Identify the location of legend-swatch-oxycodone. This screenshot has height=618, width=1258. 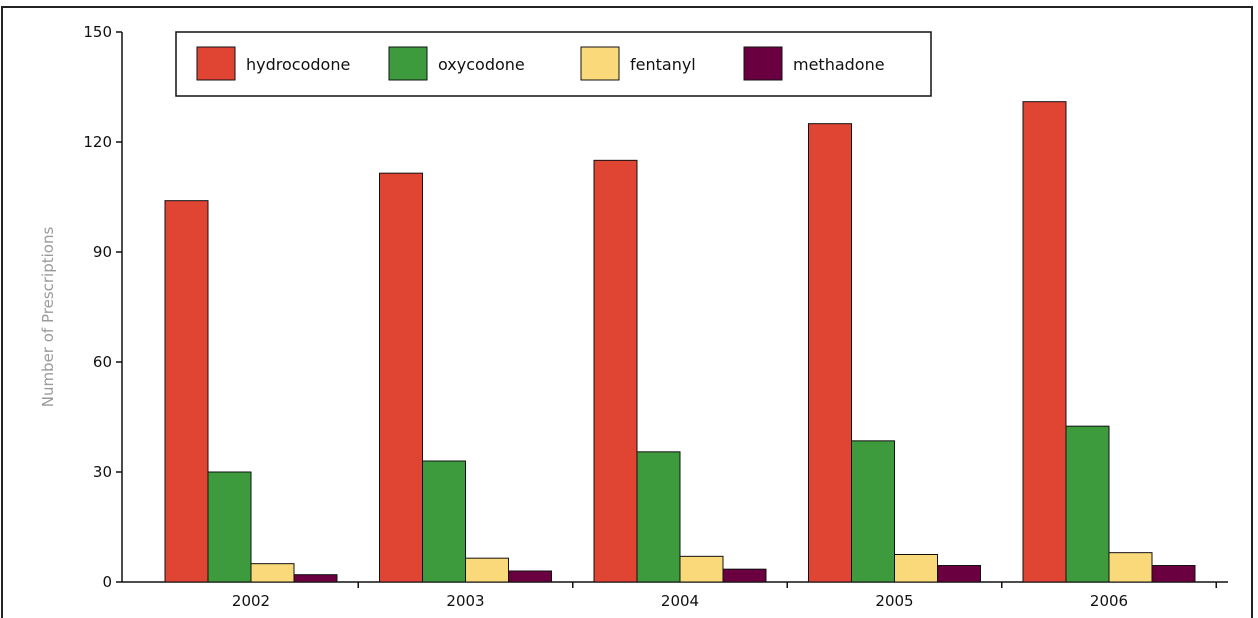
(408, 63).